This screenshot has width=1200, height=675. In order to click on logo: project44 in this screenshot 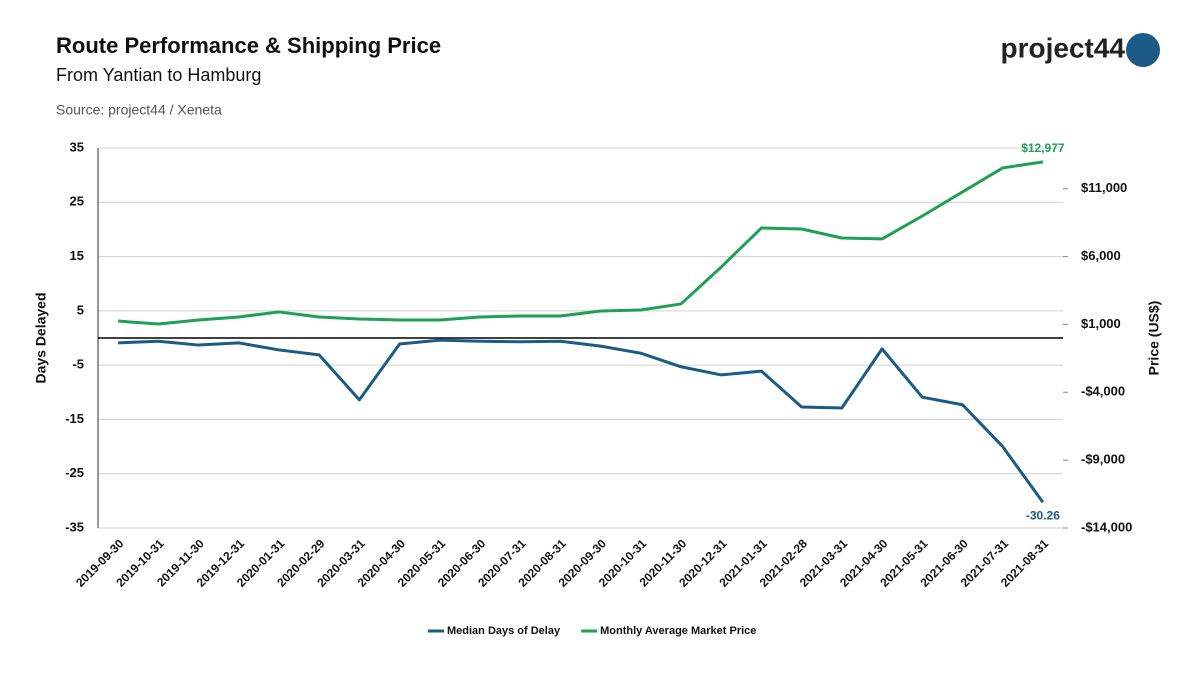, I will do `click(1063, 47)`.